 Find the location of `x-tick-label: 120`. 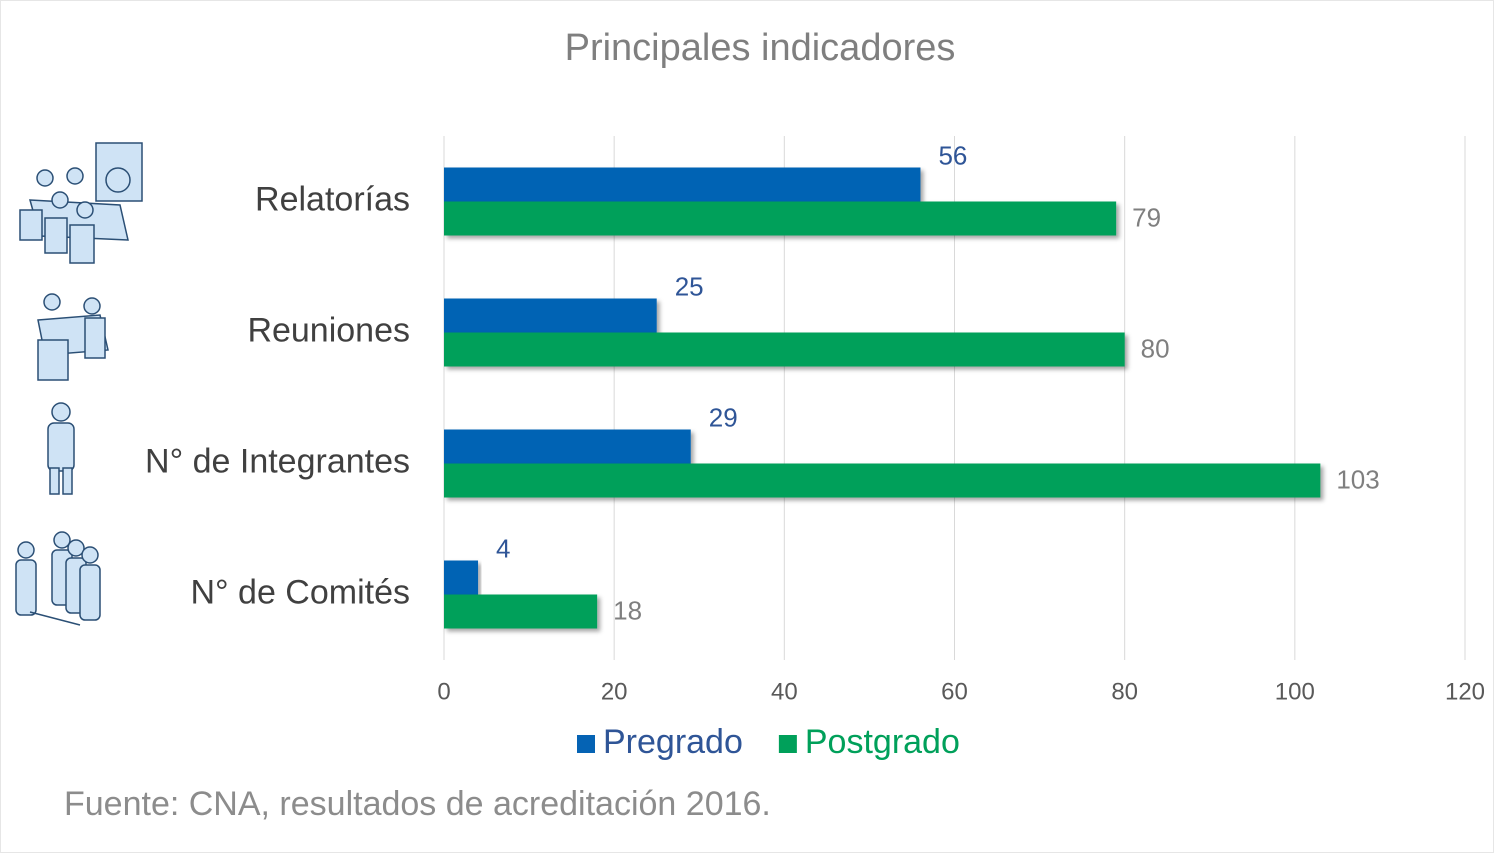

x-tick-label: 120 is located at coordinates (1465, 691).